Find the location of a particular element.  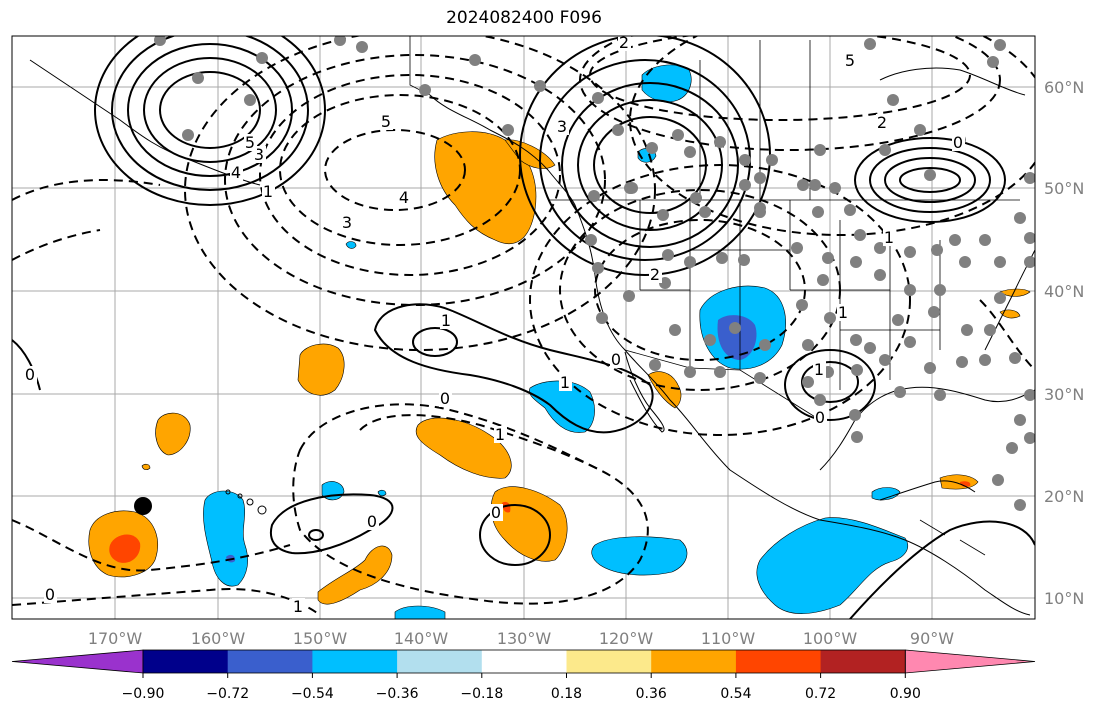

colorbar-tick-label: −0.90 is located at coordinates (143, 694).